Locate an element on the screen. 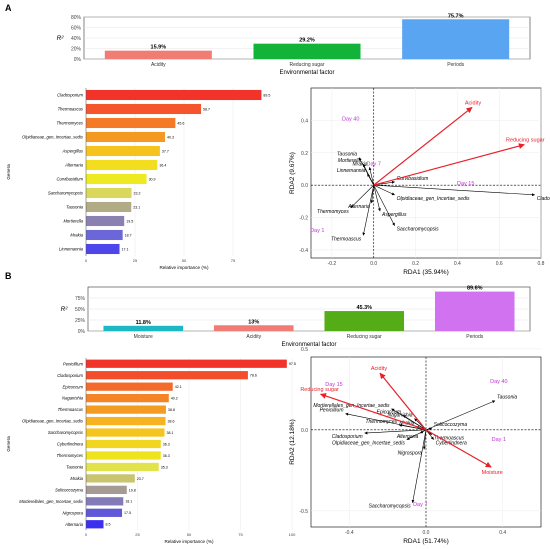  a-right-xtick-label: 0.6 is located at coordinates (499, 264).